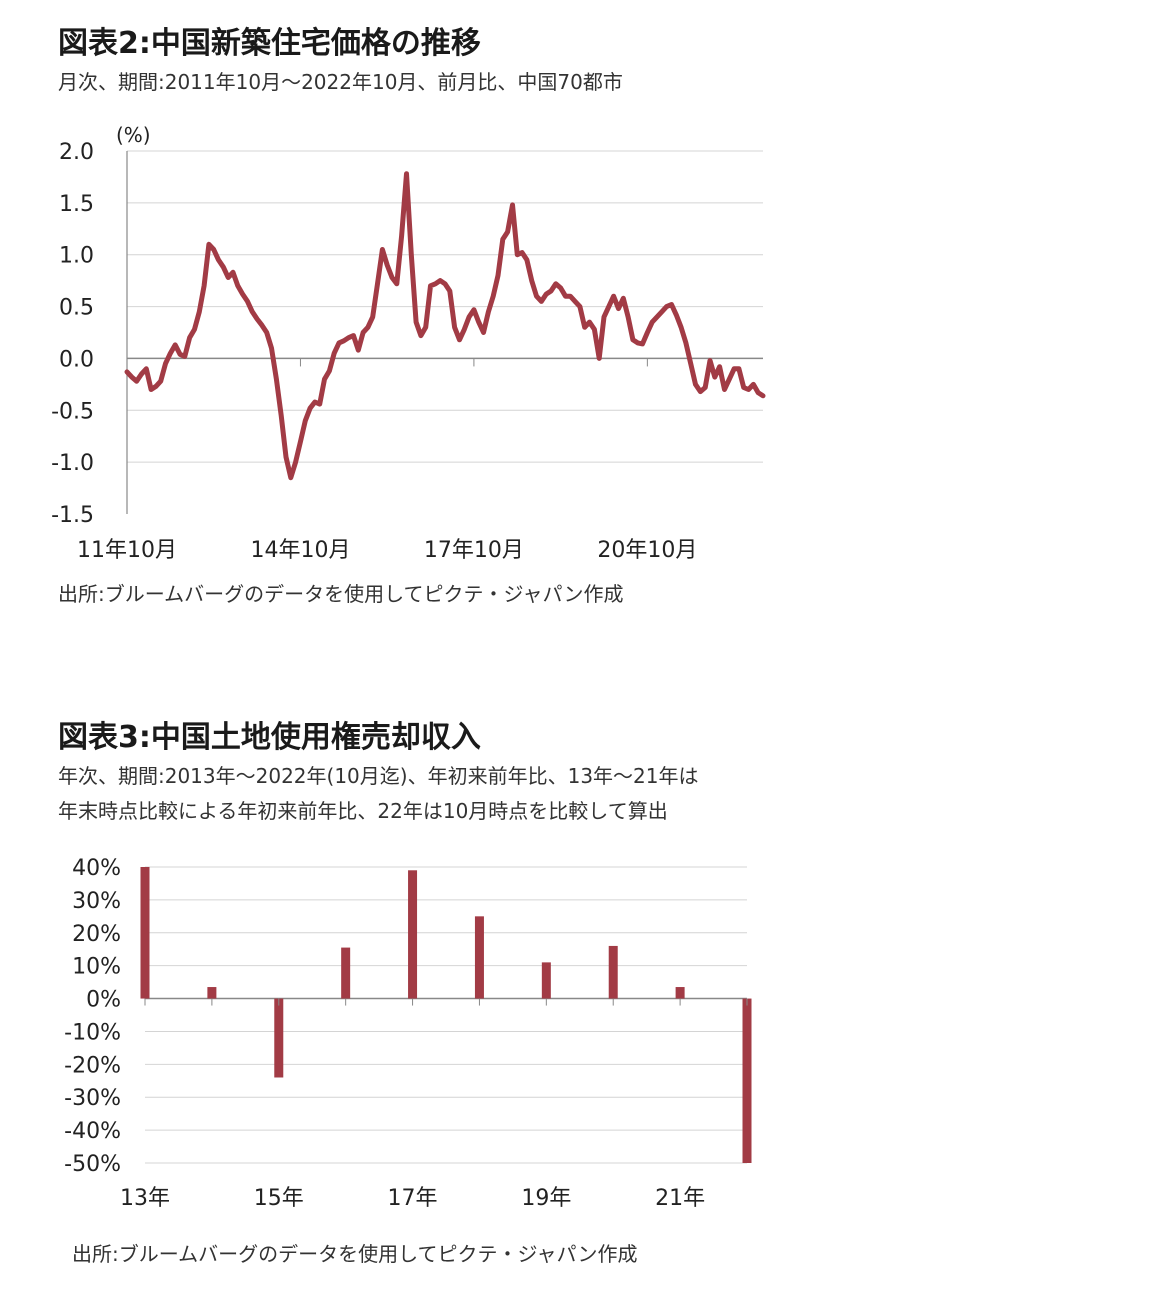 Image resolution: width=1152 pixels, height=1309 pixels. What do you see at coordinates (92, 1131) in the screenshot?
I see `chart2-ytick-label: -40%` at bounding box center [92, 1131].